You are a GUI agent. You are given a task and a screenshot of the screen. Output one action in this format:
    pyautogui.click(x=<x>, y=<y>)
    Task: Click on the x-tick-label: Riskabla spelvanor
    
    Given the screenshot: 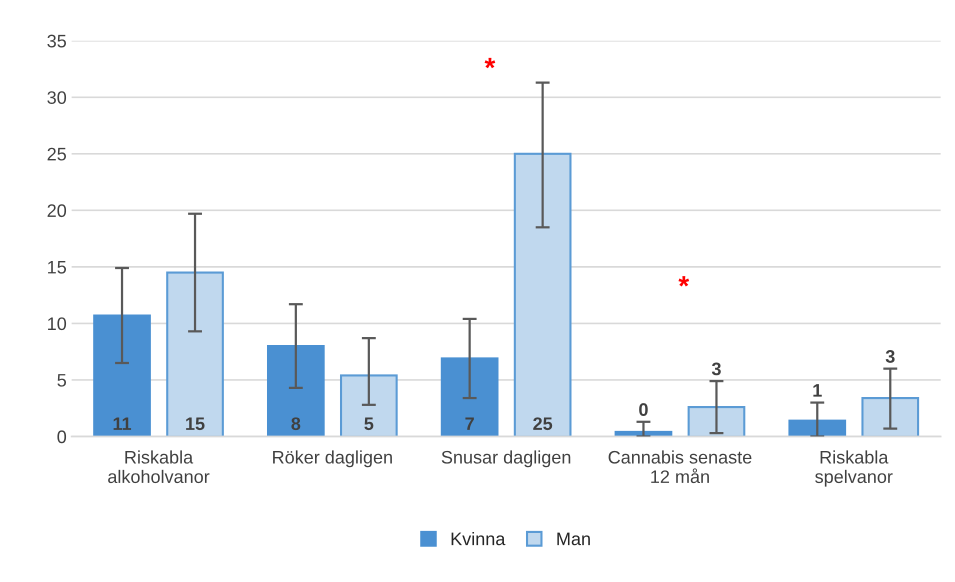 What is the action you would take?
    pyautogui.click(x=854, y=468)
    